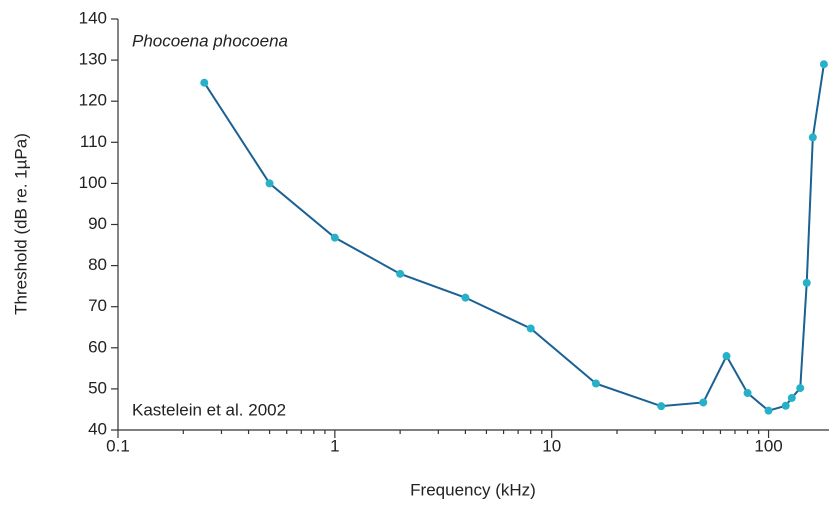 Image resolution: width=833 pixels, height=508 pixels. Describe the element at coordinates (97, 305) in the screenshot. I see `y-tick-label: 70` at that location.